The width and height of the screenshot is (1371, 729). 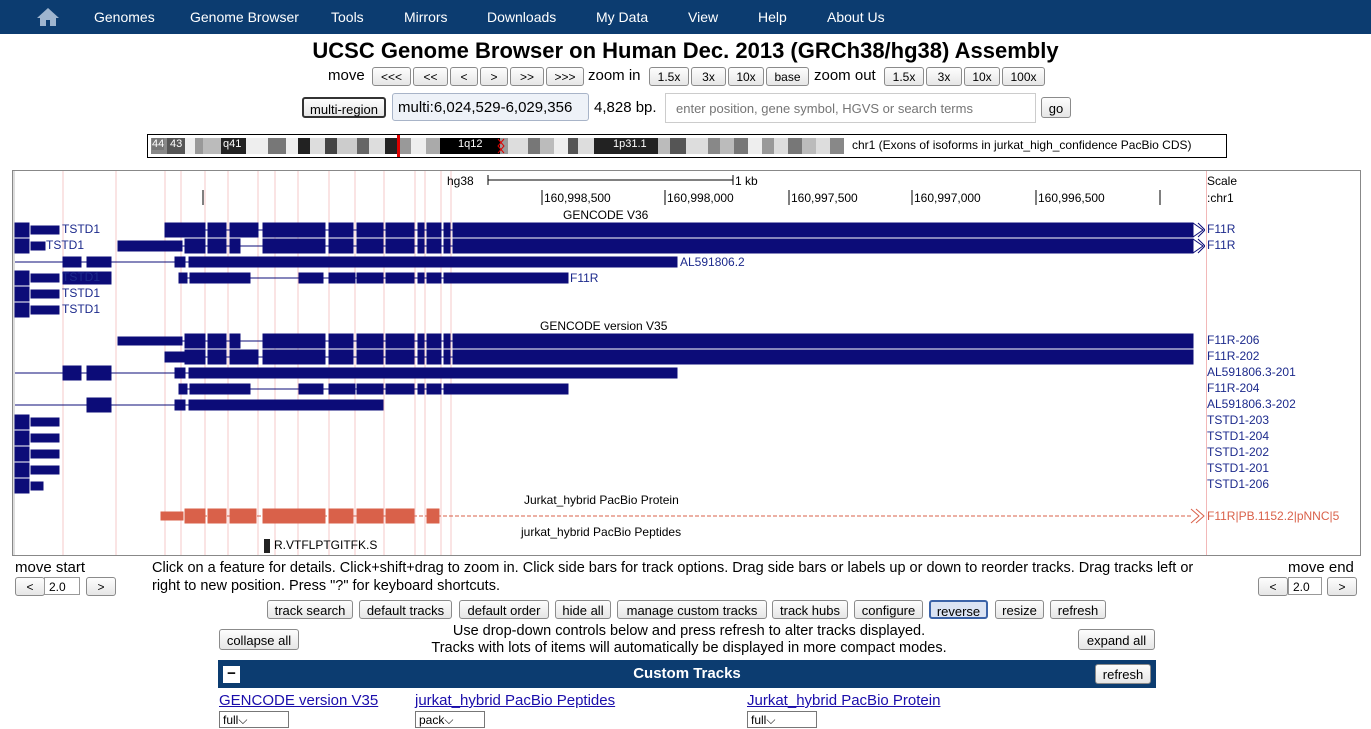 What do you see at coordinates (1238, 420) in the screenshot?
I see `side-label-tstd1-203: TSTD1-203` at bounding box center [1238, 420].